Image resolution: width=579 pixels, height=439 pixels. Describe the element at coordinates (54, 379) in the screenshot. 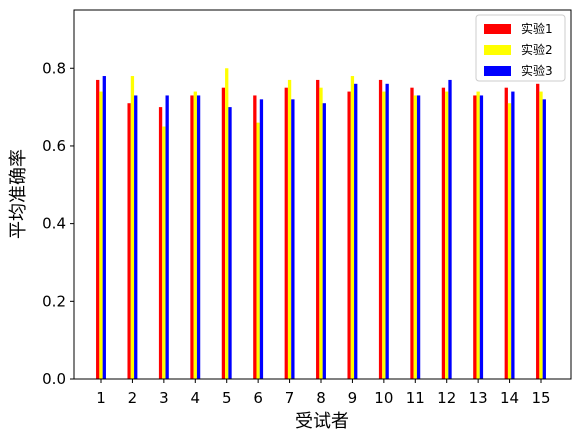

I see `y-tick-label: 0.0` at that location.